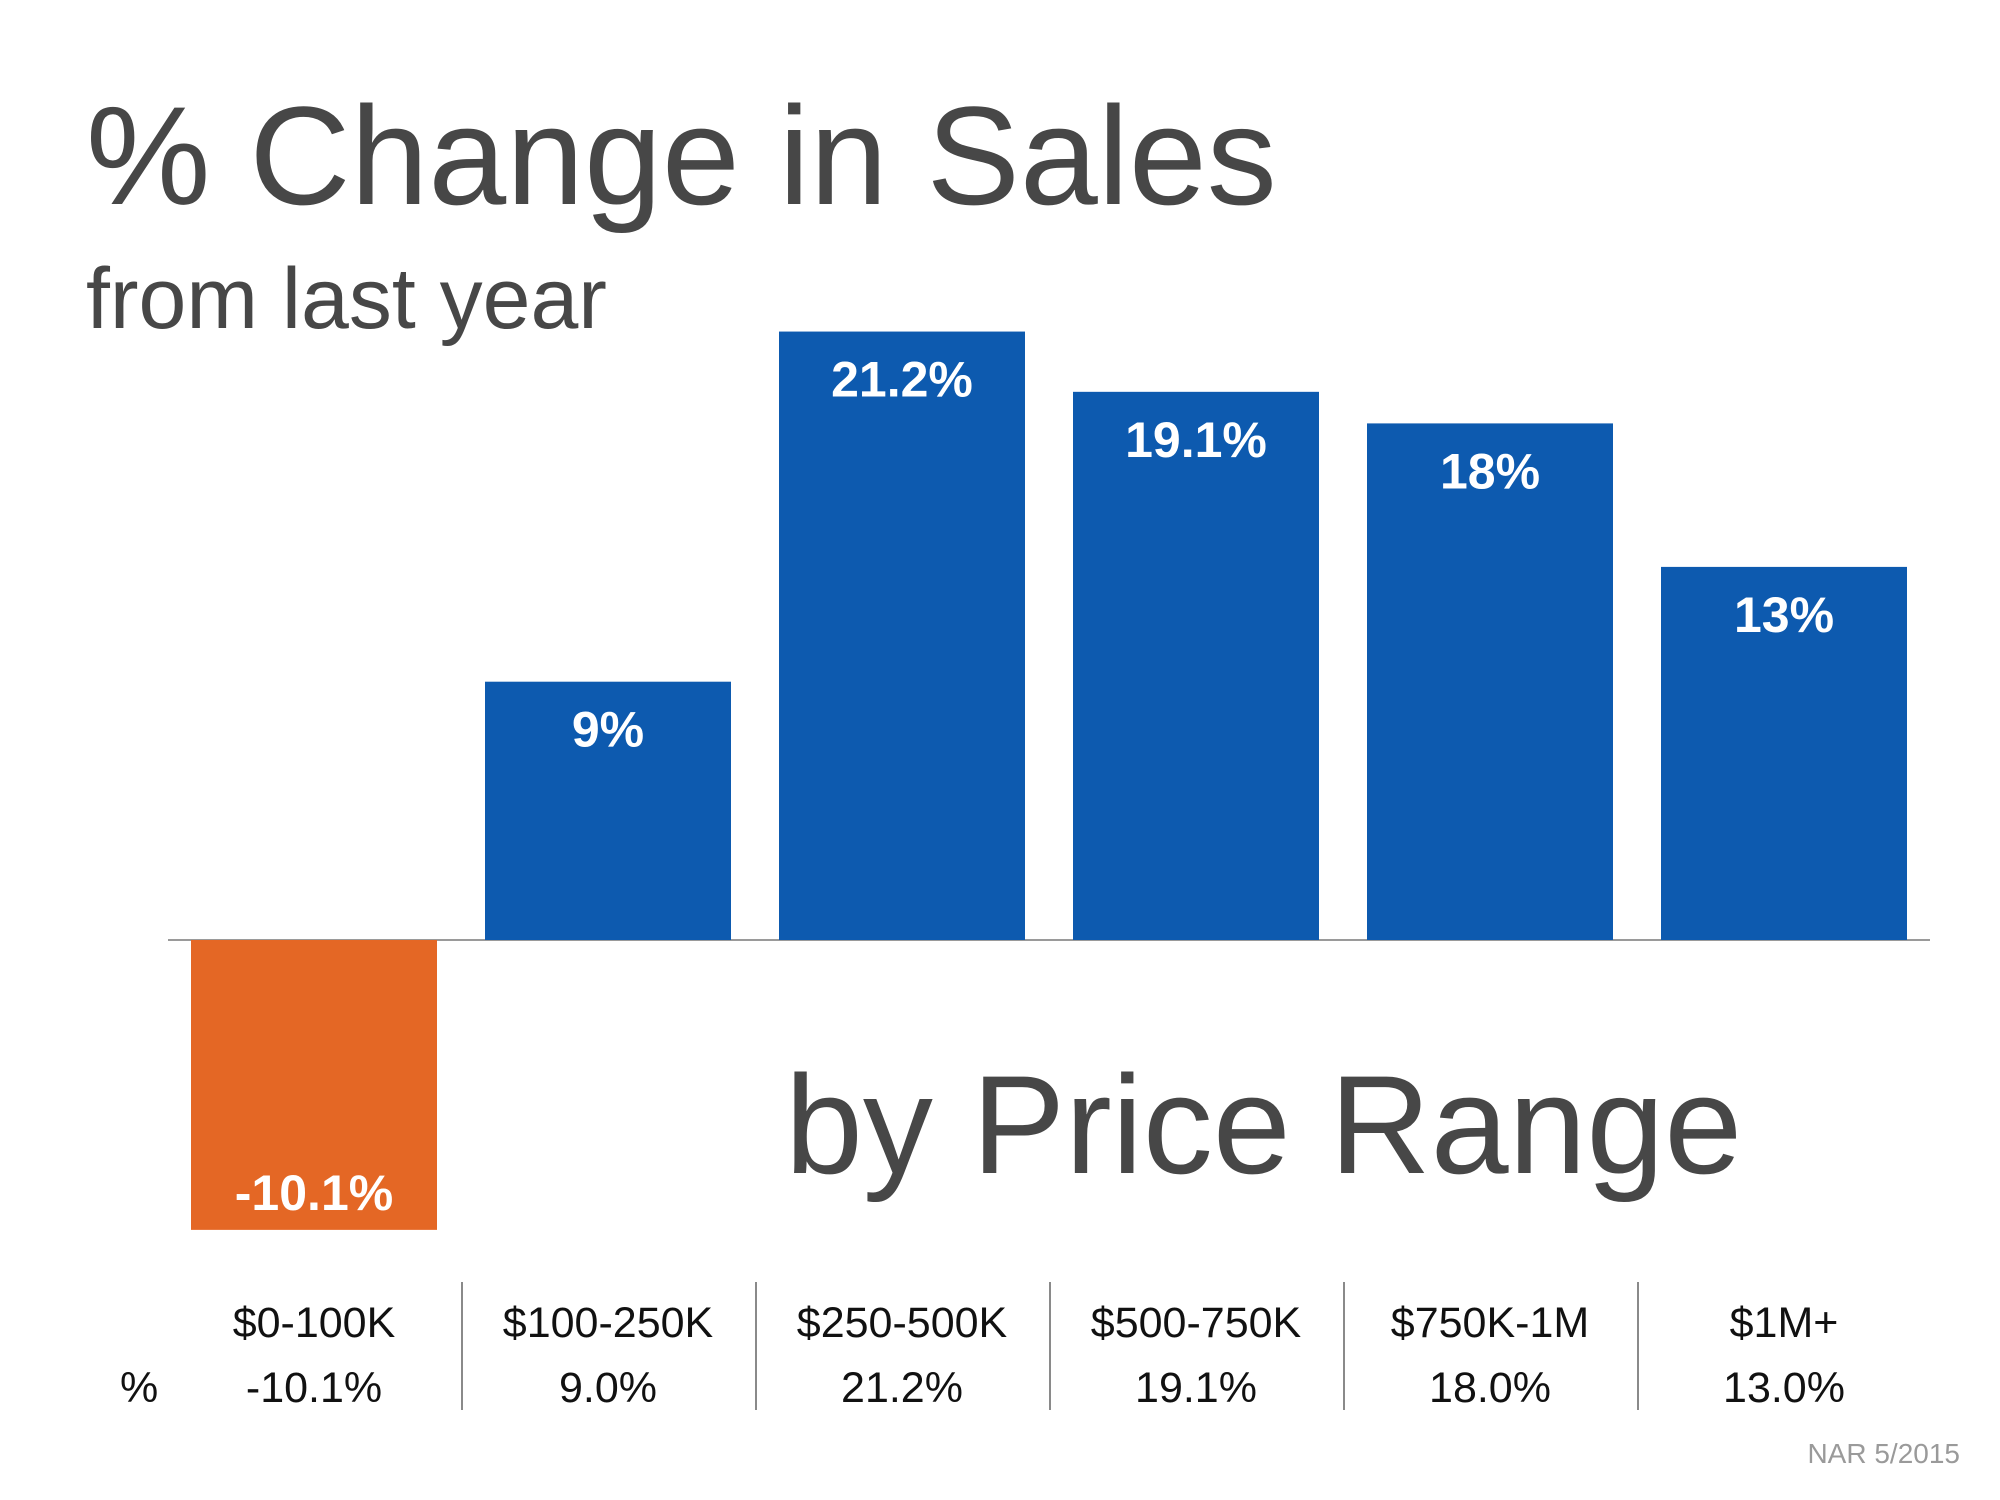 Image resolution: width=2000 pixels, height=1500 pixels. I want to click on price-range-label: by Price Range, so click(1264, 1124).